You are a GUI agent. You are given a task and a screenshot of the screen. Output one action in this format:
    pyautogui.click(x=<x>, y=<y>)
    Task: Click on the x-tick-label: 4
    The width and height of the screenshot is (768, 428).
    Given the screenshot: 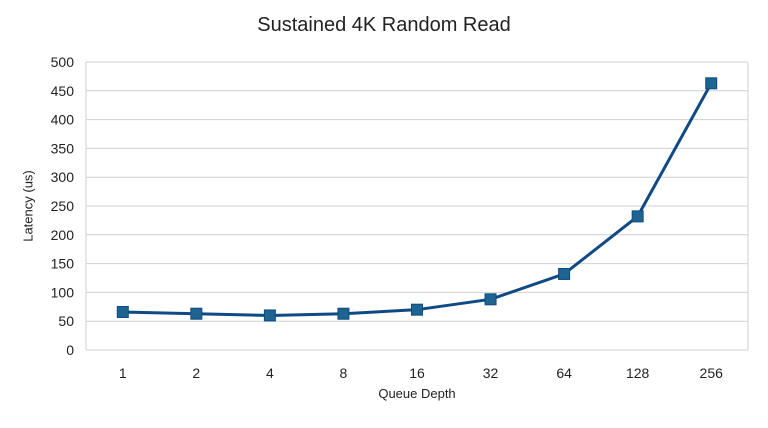 What is the action you would take?
    pyautogui.click(x=270, y=373)
    